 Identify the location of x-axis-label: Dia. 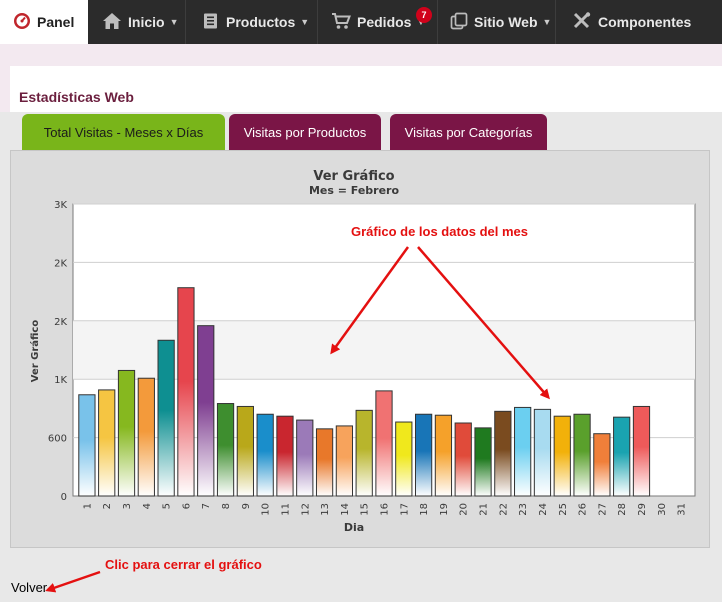
(354, 527).